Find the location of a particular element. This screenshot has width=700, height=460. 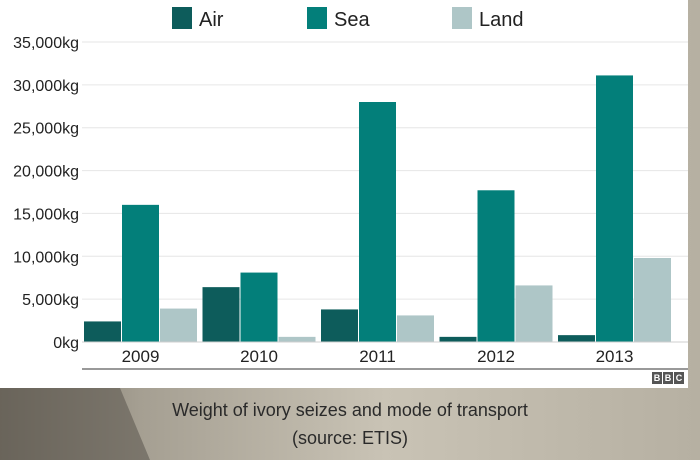

legend-label-land: Land is located at coordinates (501, 20).